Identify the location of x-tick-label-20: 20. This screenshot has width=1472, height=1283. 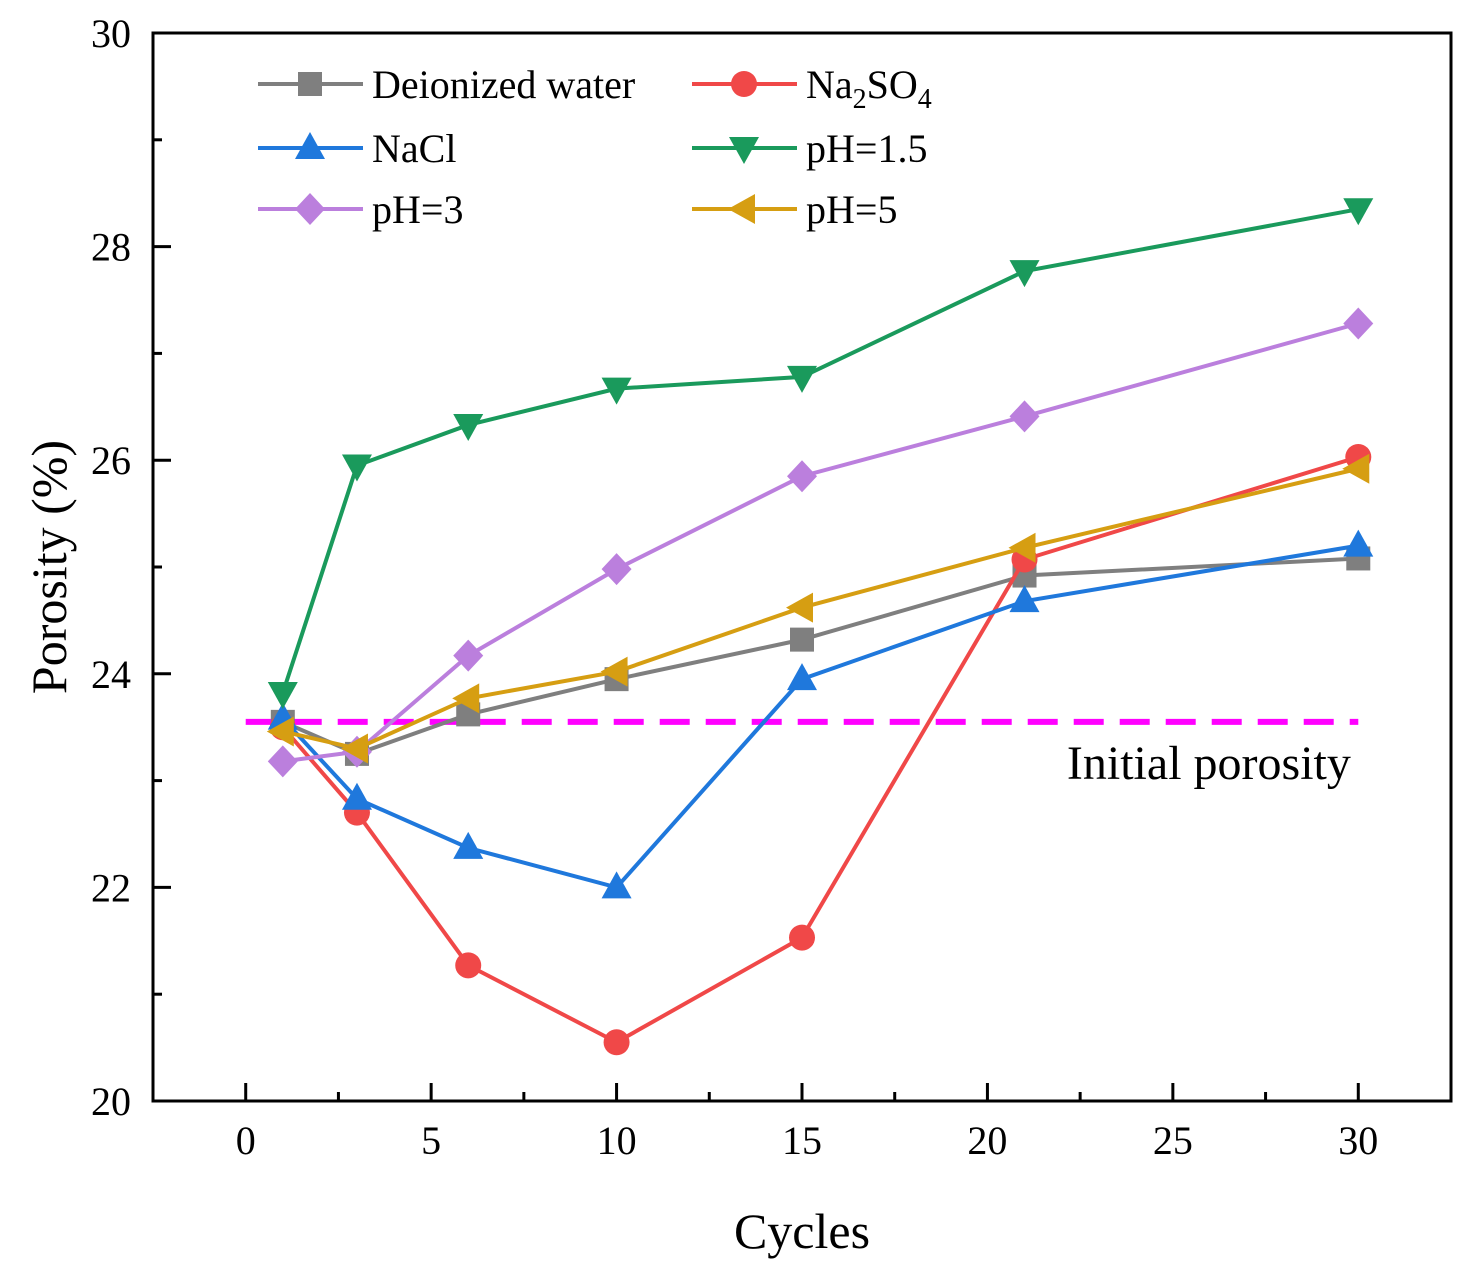
(987, 1140).